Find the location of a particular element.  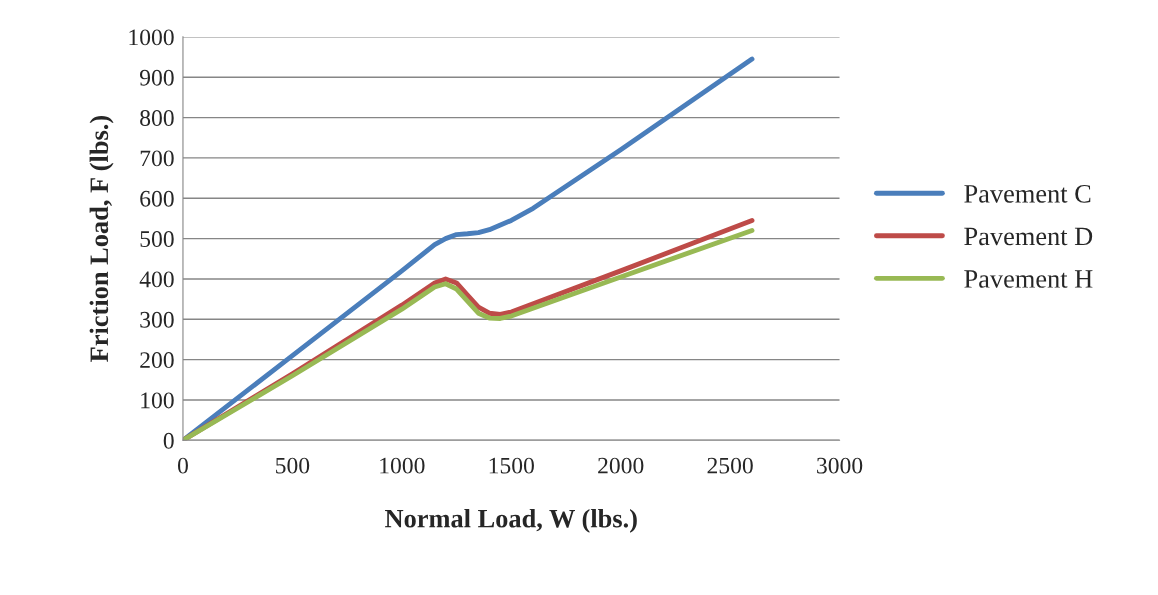

y-tick-label: 700 is located at coordinates (157, 158).